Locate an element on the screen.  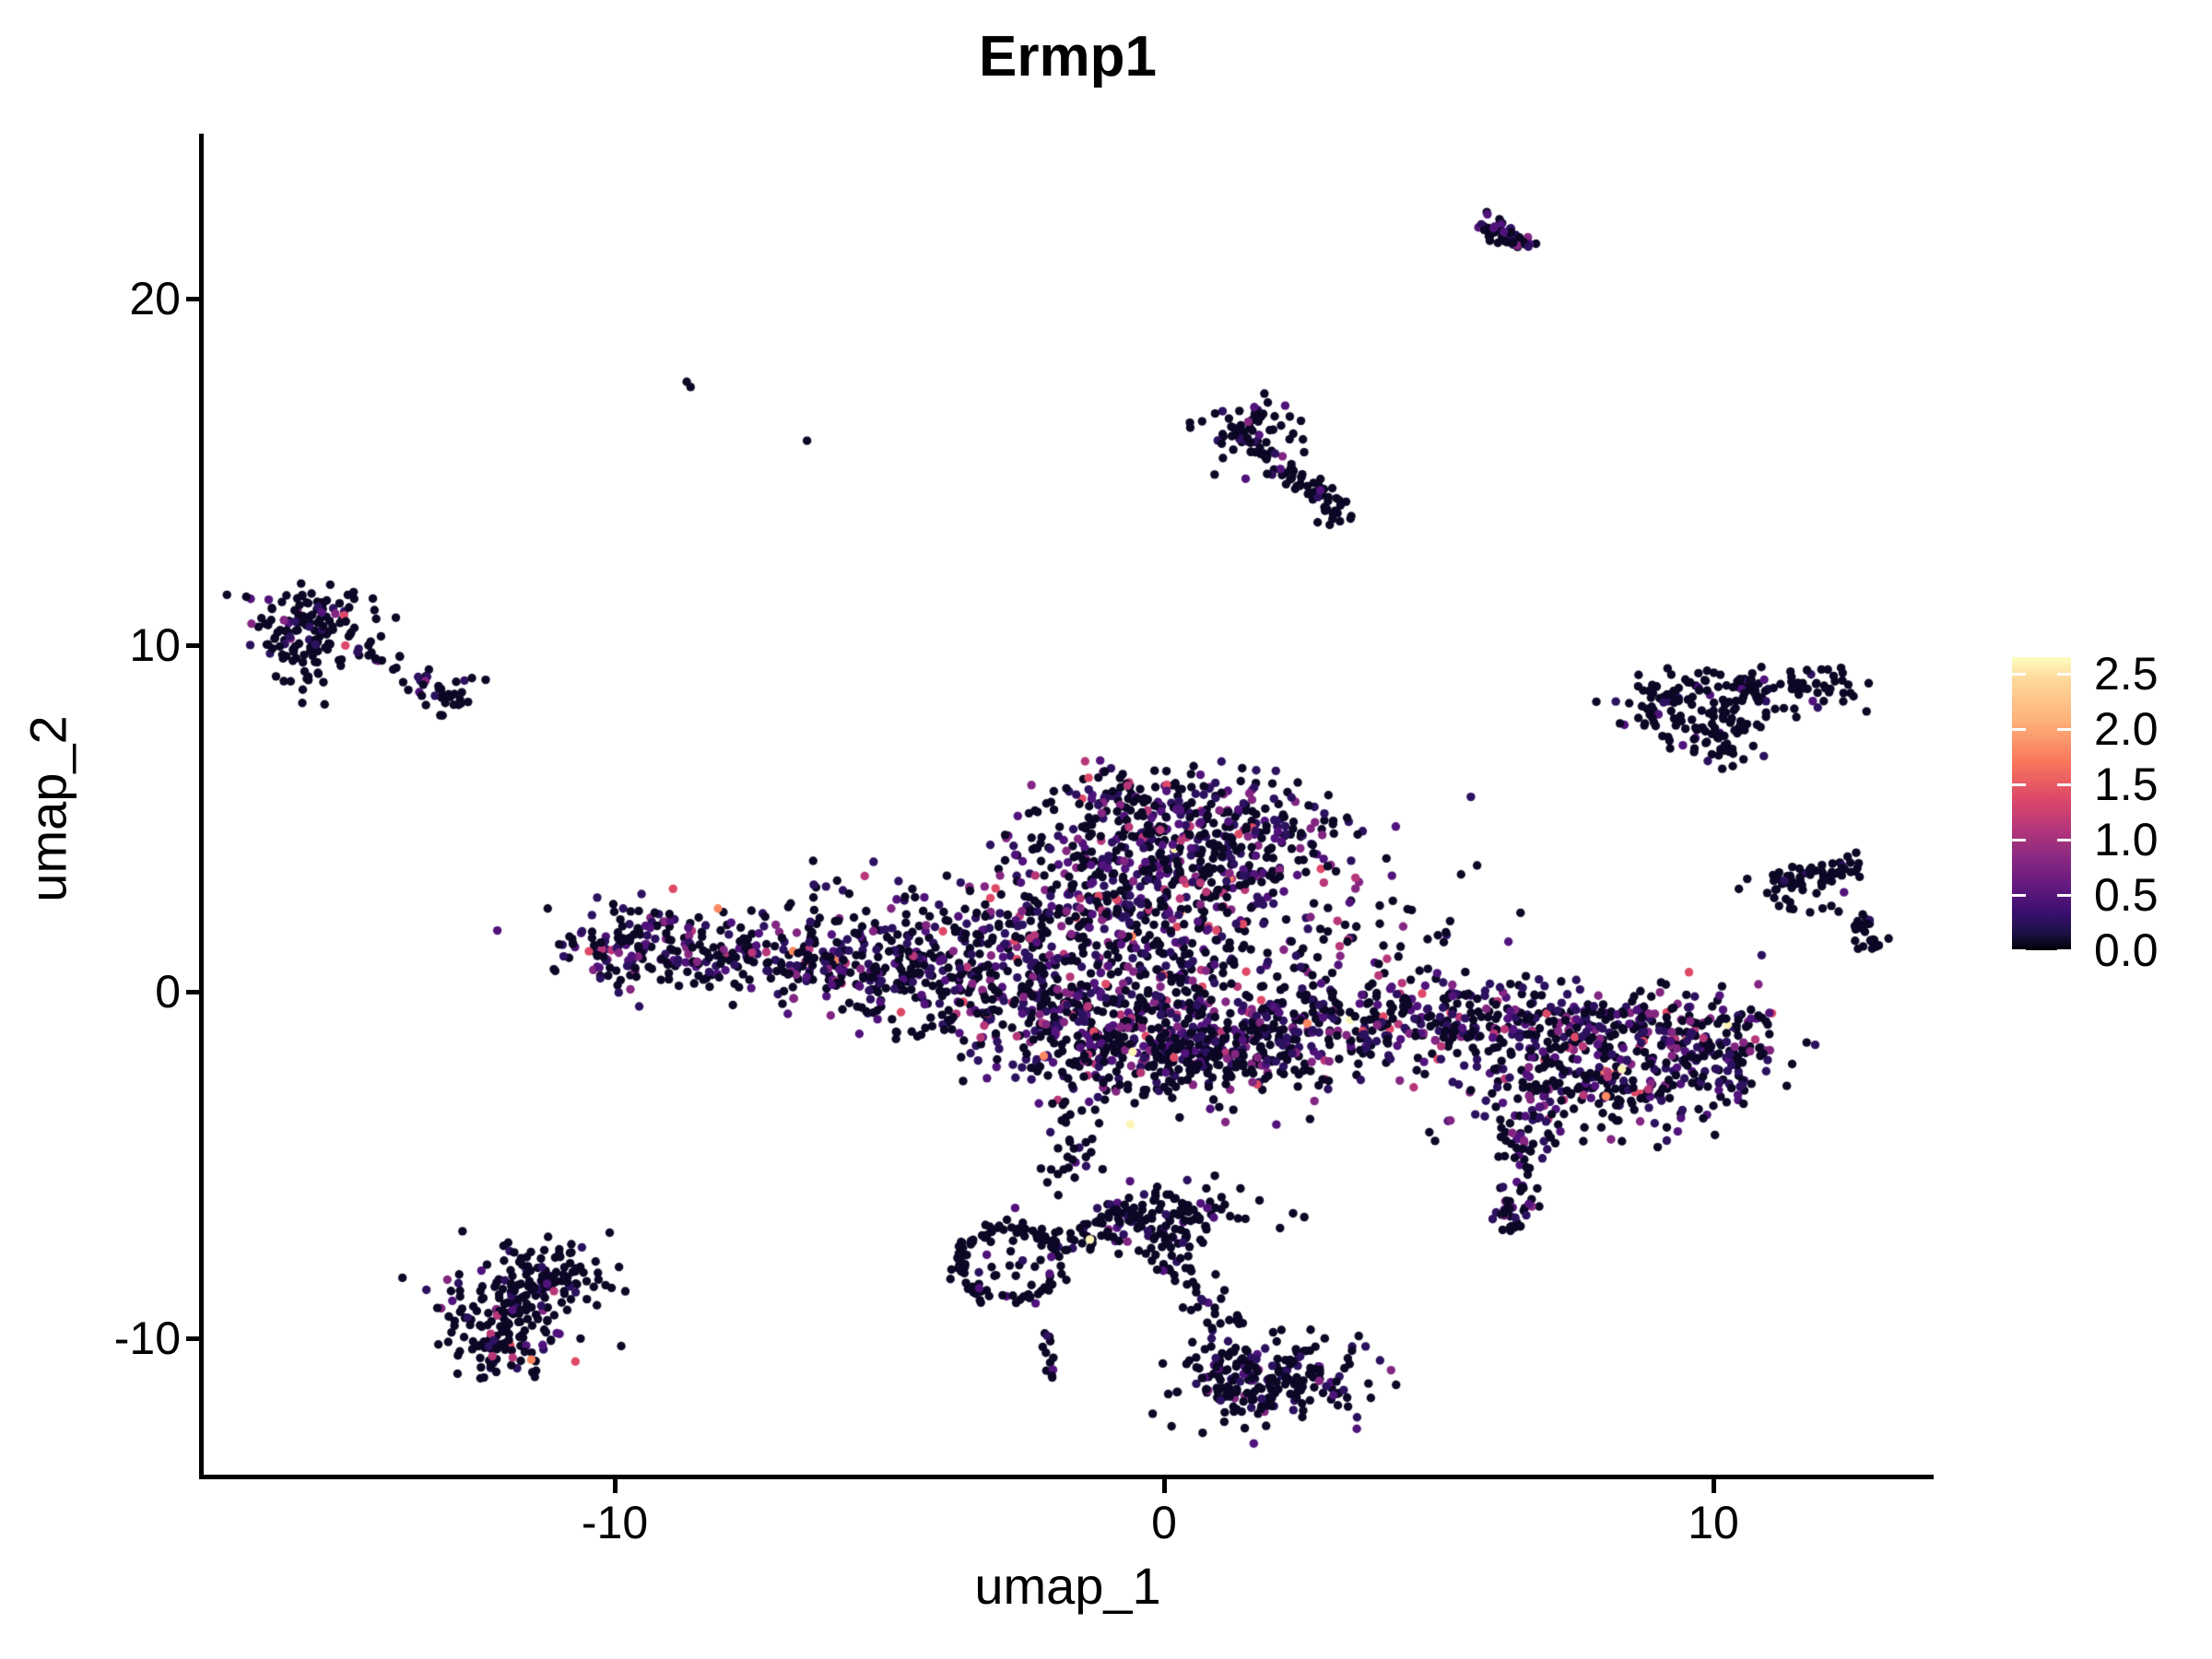
legend-tick-label: 0.5 is located at coordinates (2126, 895).